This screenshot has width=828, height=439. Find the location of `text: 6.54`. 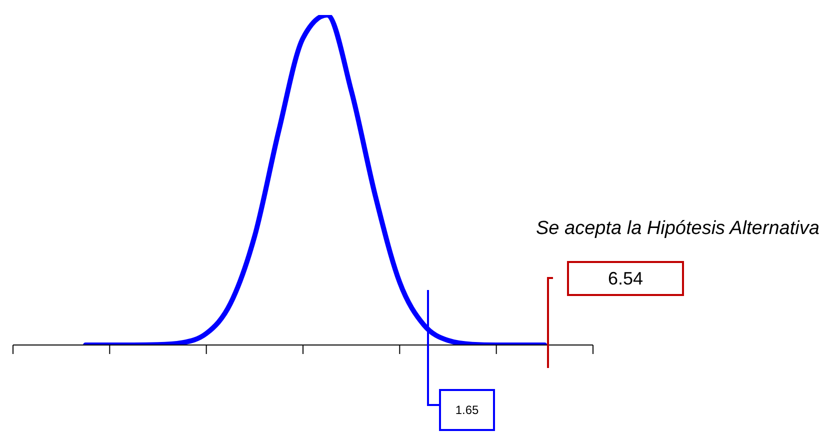

text: 6.54 is located at coordinates (626, 278).